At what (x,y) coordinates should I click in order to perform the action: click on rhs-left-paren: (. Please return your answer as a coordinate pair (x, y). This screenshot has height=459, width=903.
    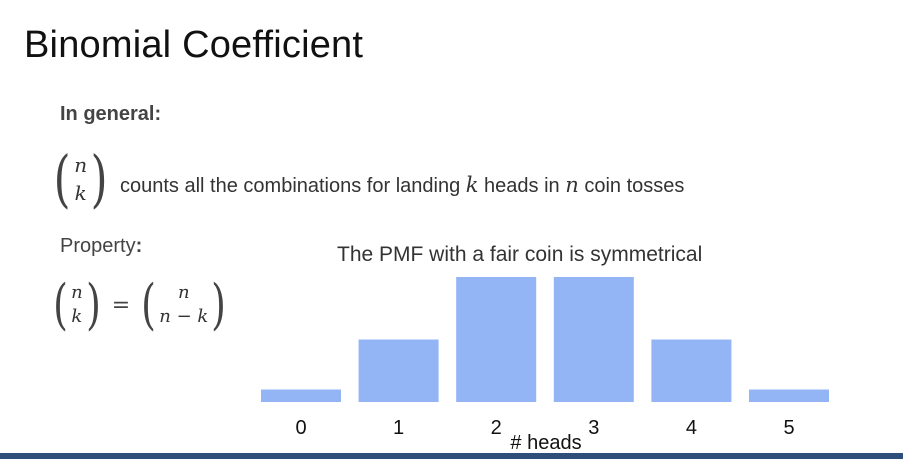
    Looking at the image, I should click on (149, 304).